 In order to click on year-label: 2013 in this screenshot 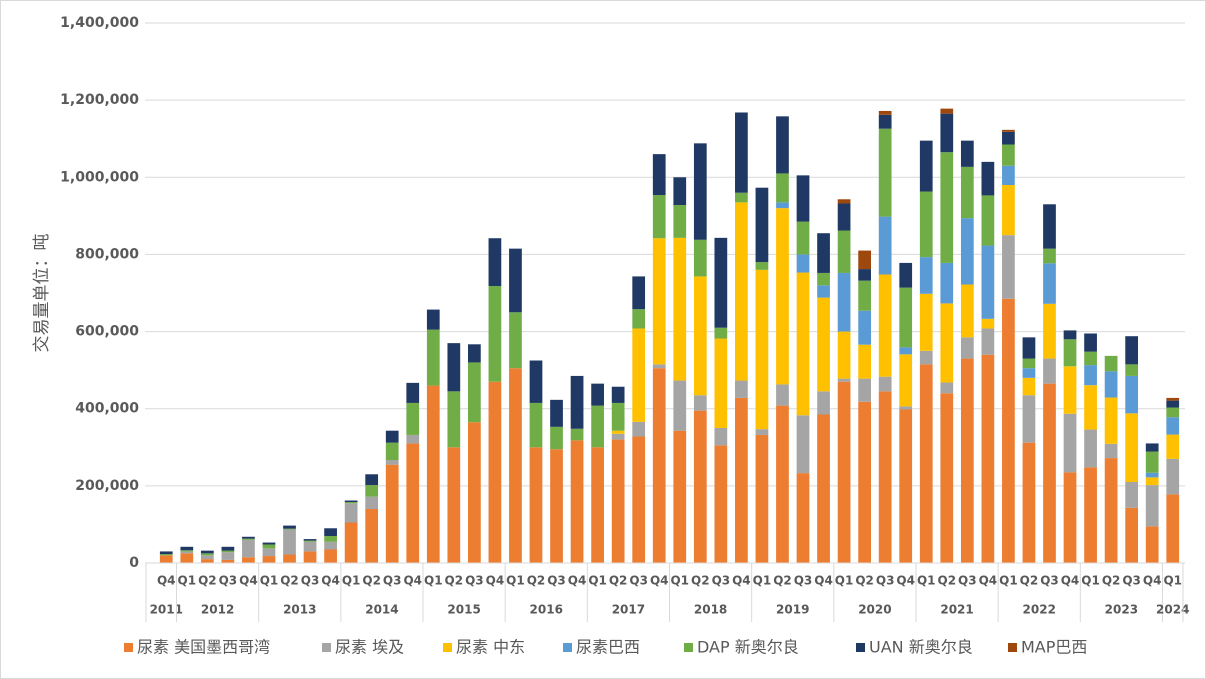, I will do `click(299, 610)`.